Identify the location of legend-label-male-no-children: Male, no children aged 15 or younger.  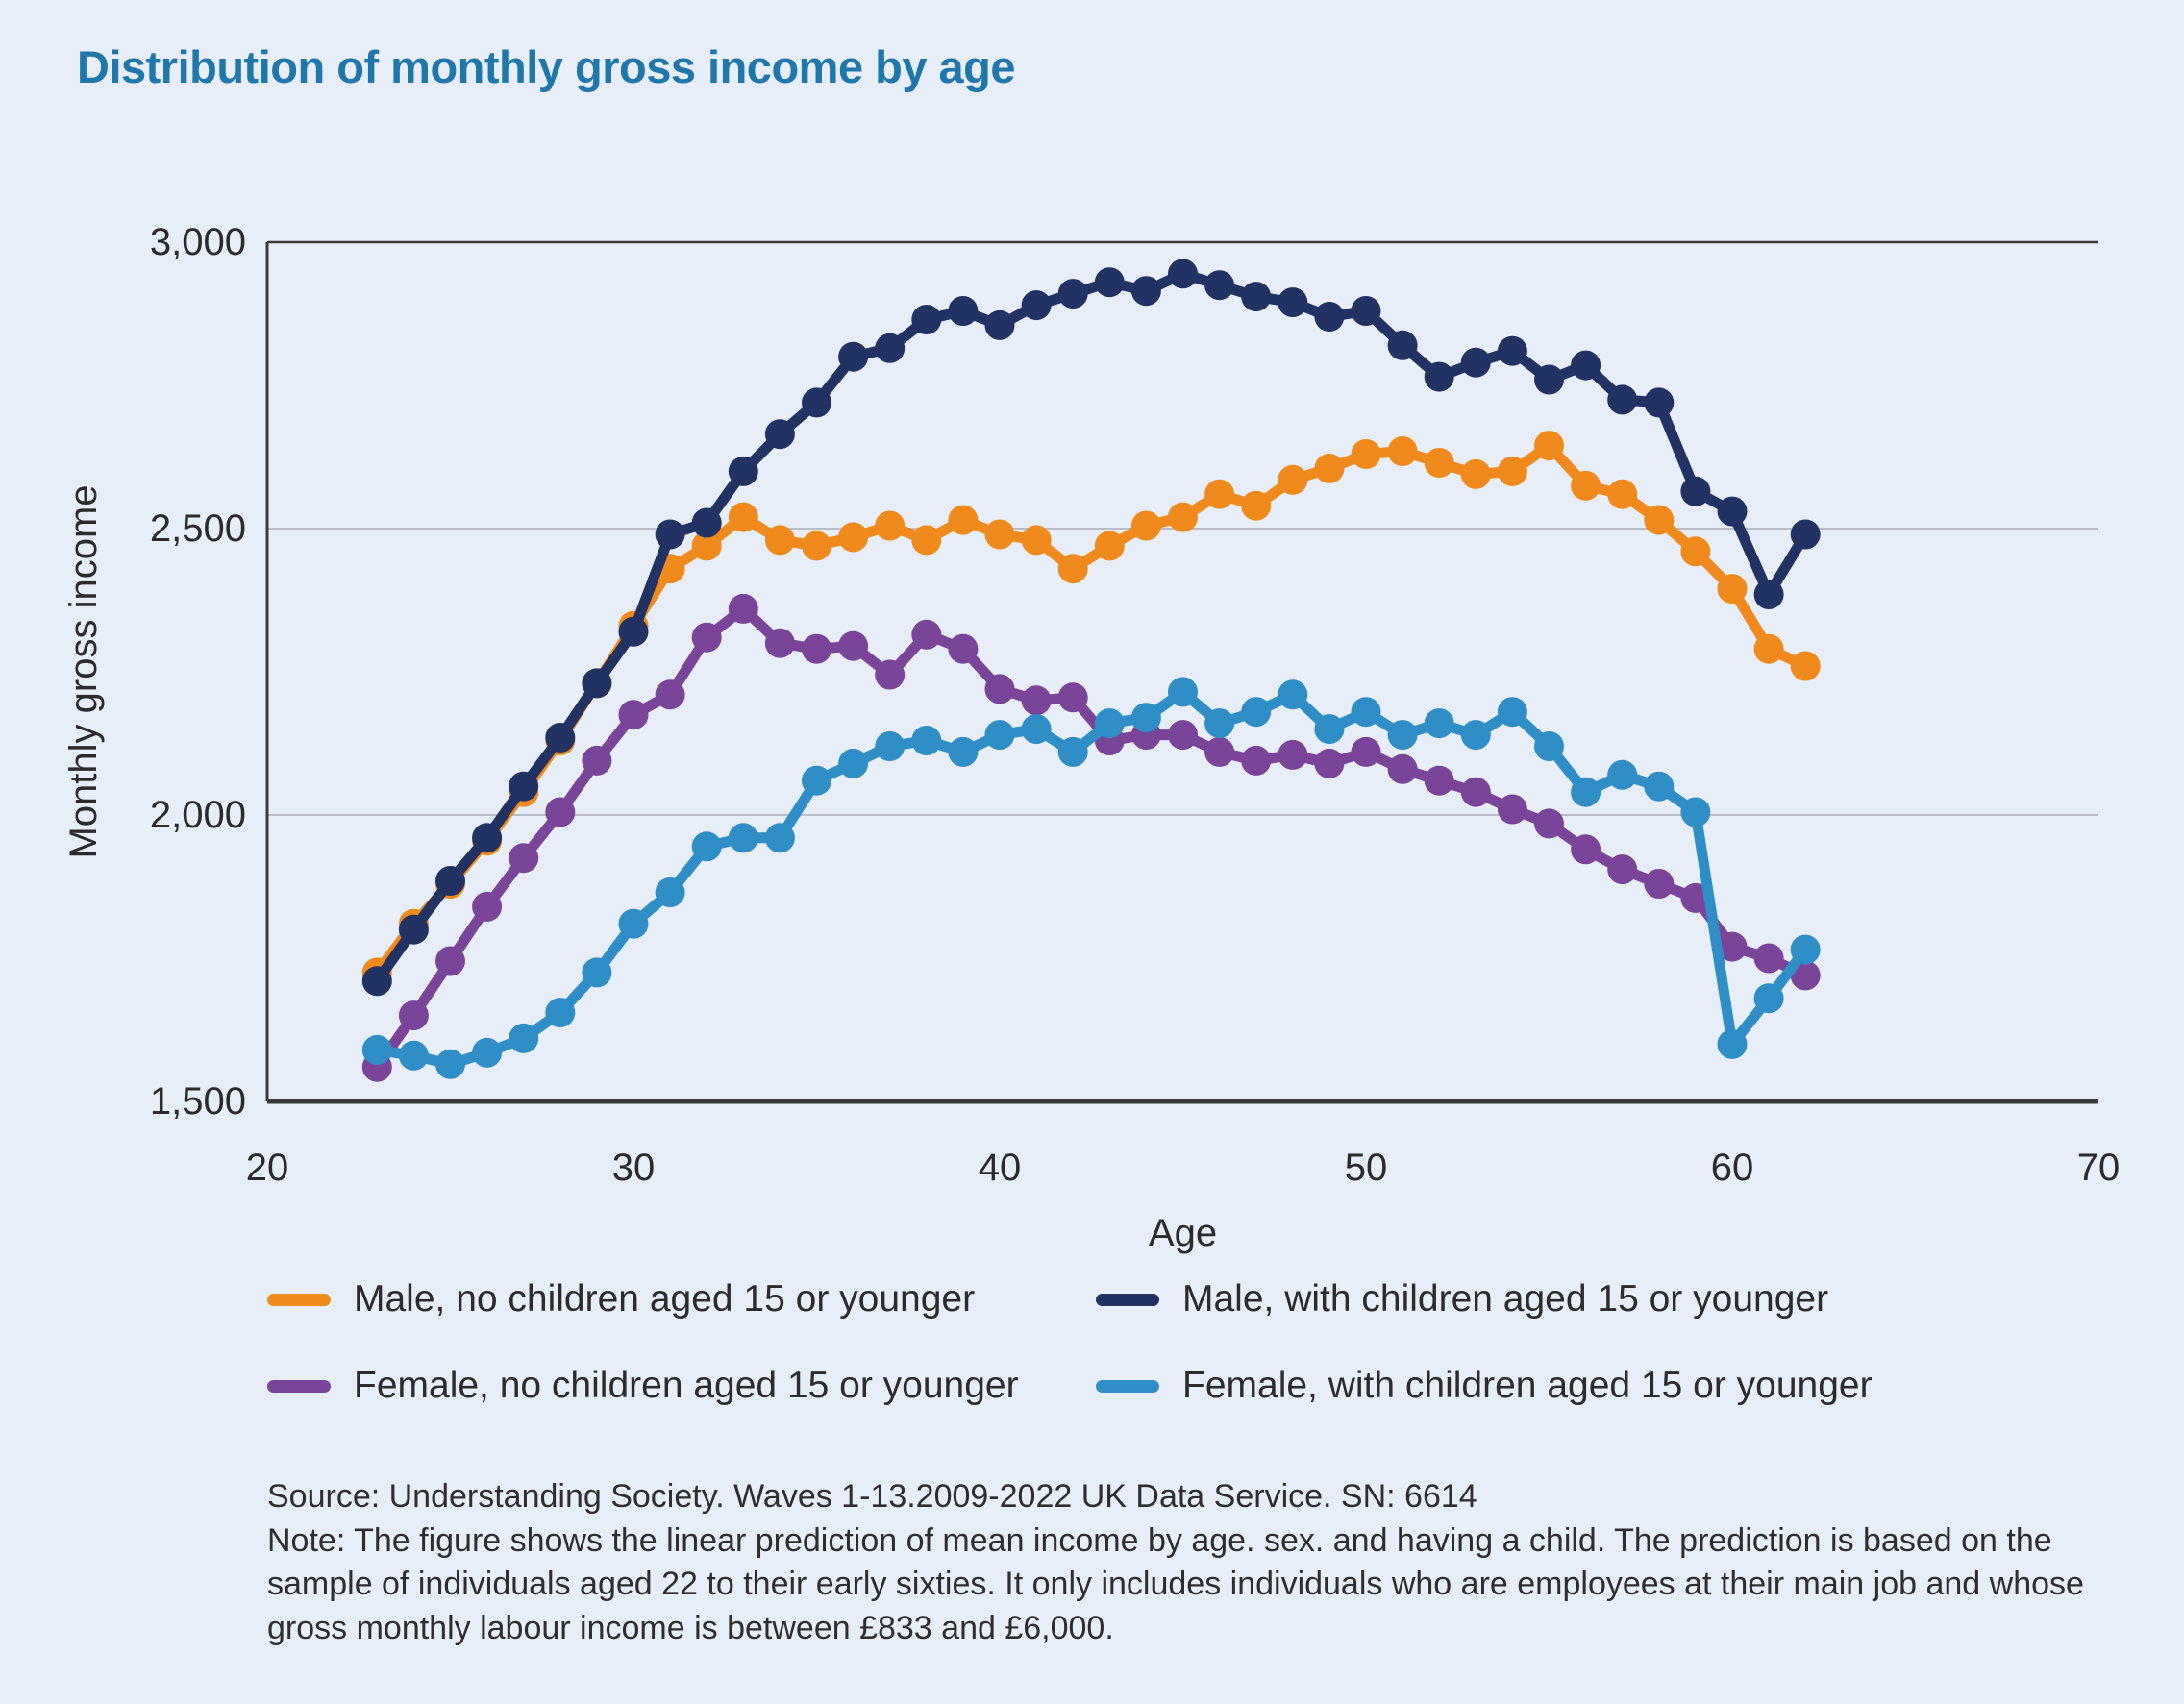
(665, 1299).